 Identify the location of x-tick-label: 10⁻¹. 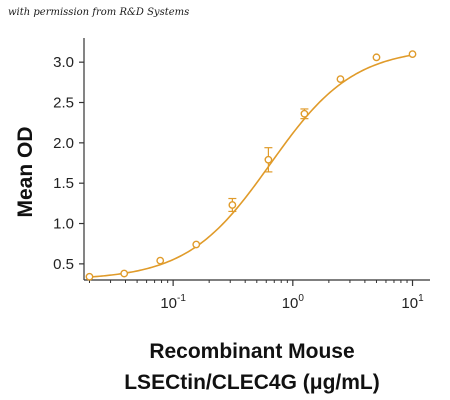
(173, 302).